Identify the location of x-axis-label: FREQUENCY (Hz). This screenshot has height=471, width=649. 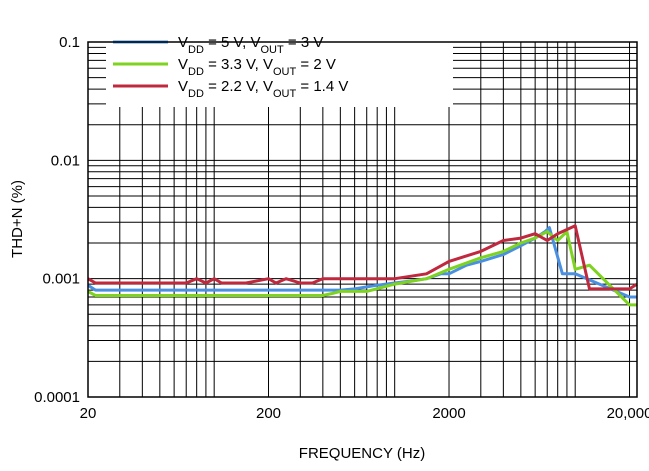
(362, 453).